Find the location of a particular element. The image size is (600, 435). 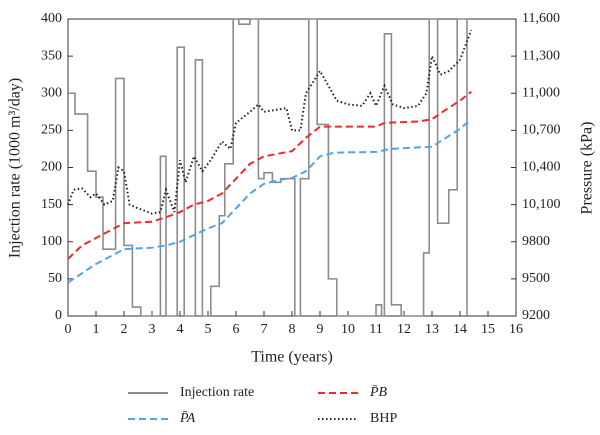

y2-tick-label: 11,600 is located at coordinates (541, 18).